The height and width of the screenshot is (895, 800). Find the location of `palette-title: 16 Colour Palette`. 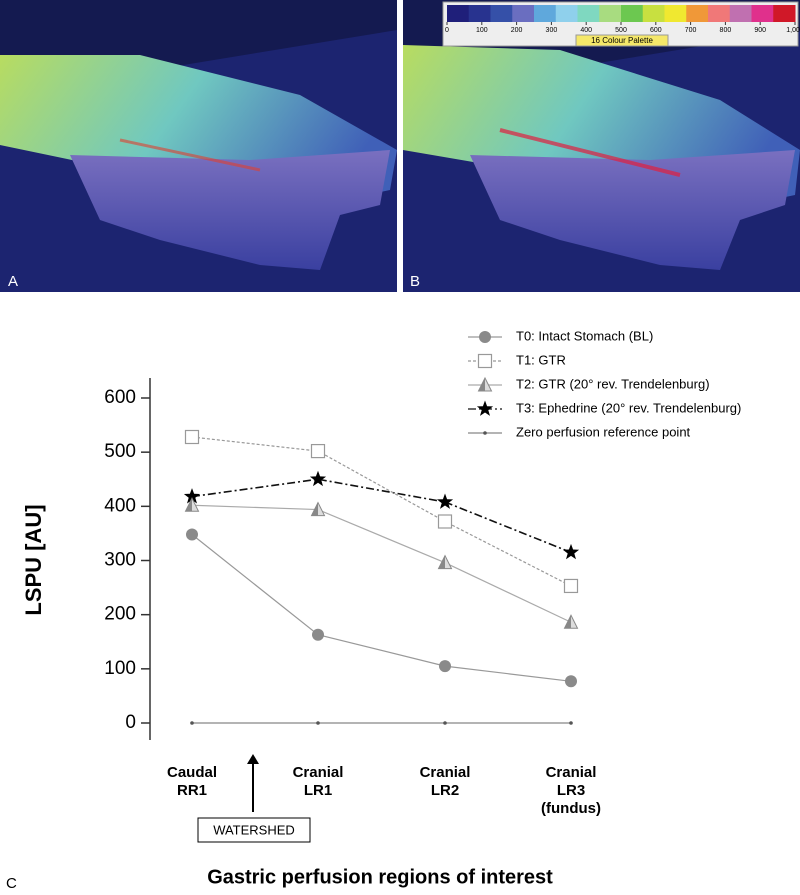

palette-title: 16 Colour Palette is located at coordinates (622, 40).